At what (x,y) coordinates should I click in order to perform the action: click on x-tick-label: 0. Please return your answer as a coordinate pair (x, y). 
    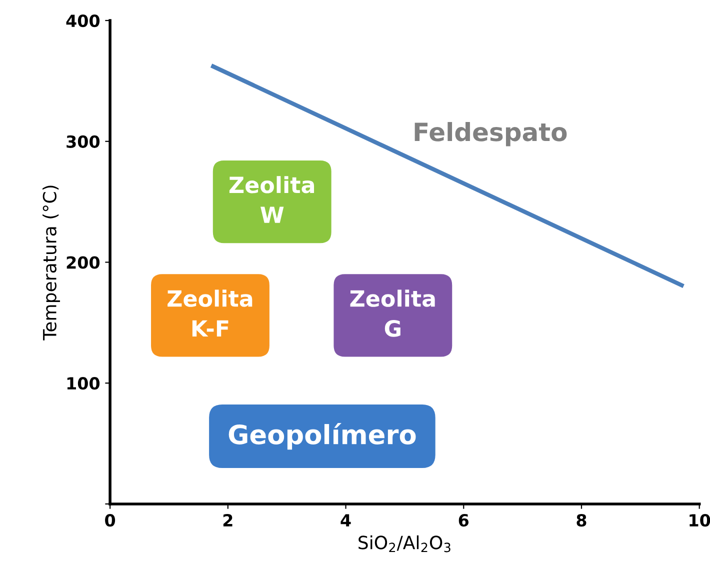
    Looking at the image, I should click on (110, 520).